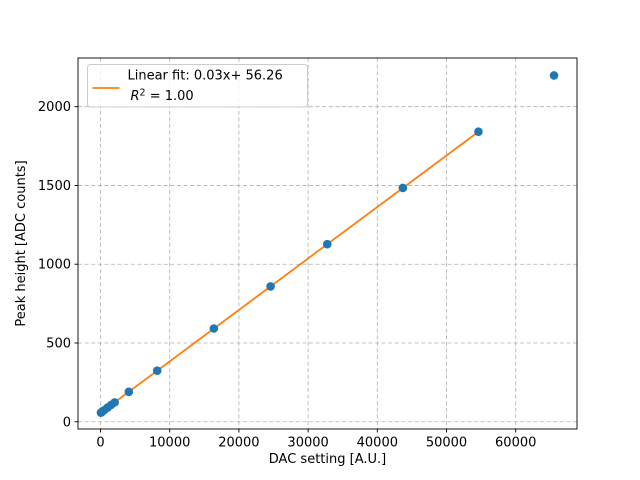 This screenshot has height=480, width=640. Describe the element at coordinates (446, 443) in the screenshot. I see `x-tick-label: 50000` at that location.